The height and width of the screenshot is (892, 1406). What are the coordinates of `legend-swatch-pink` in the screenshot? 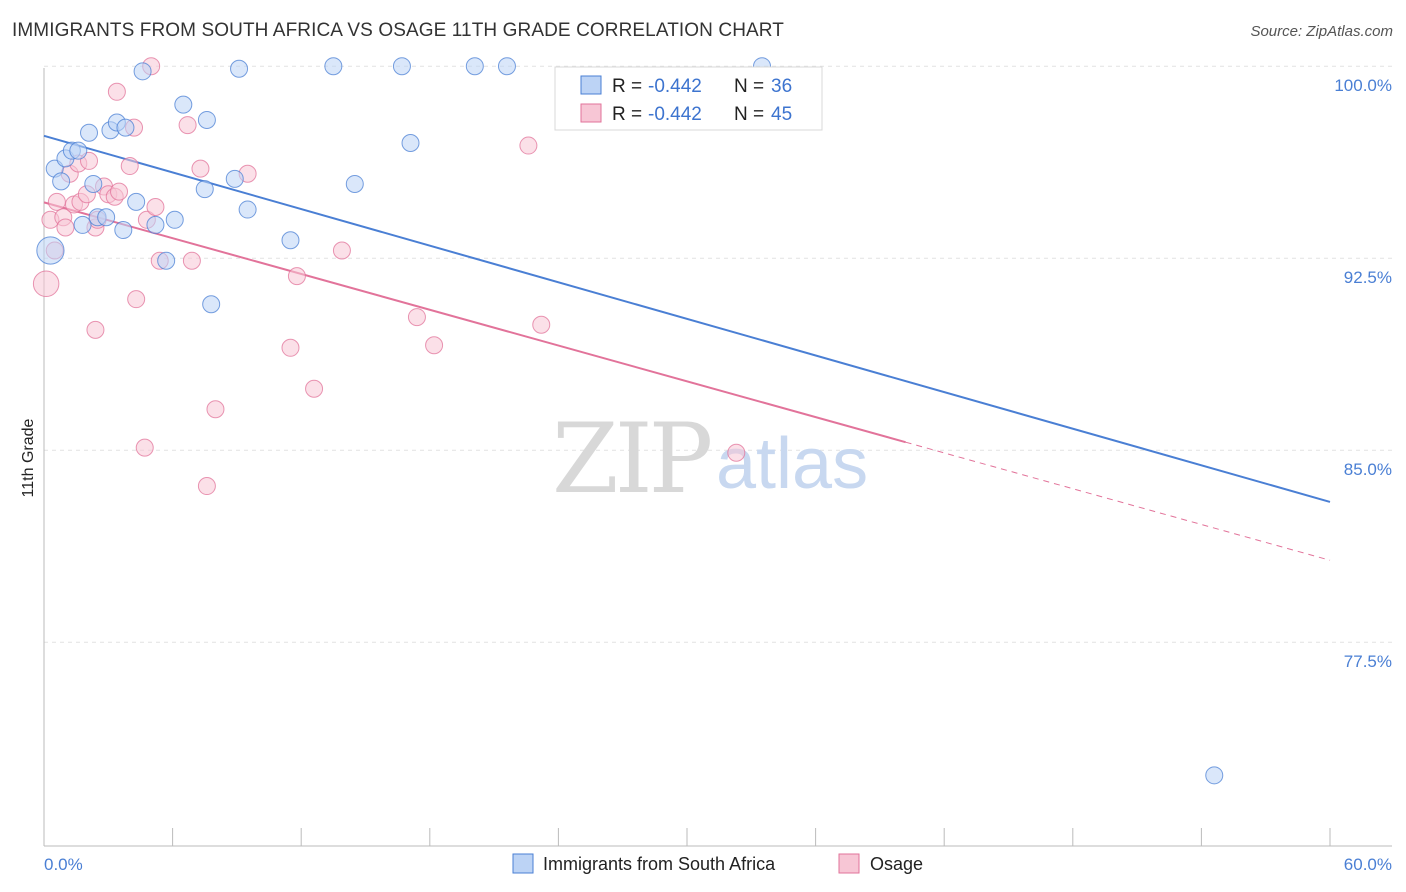 It's located at (591, 113).